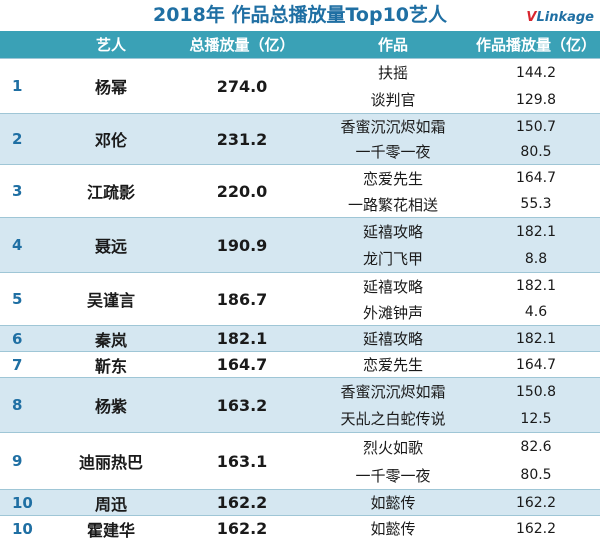 The height and width of the screenshot is (541, 600). Describe the element at coordinates (242, 191) in the screenshot. I see `total-plays-cell: 220.0` at that location.